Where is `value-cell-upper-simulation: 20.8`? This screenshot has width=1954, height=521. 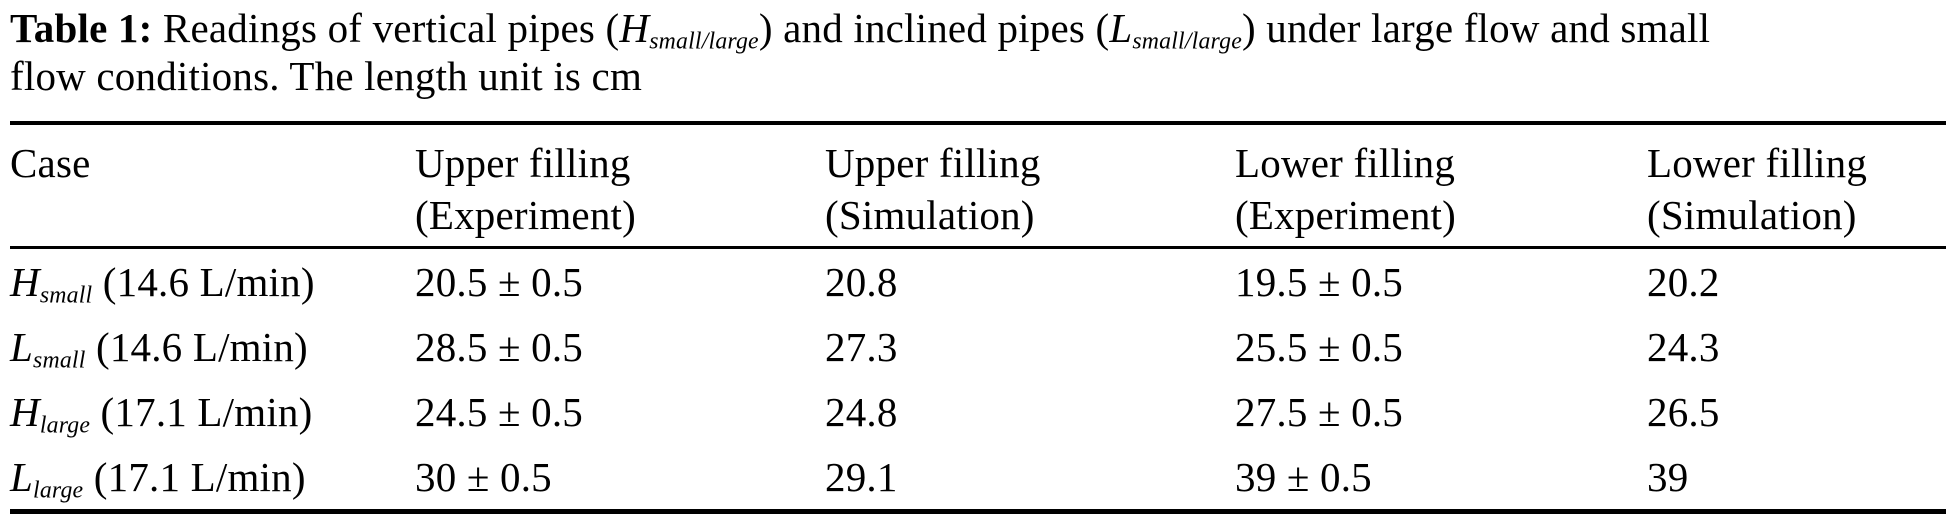 value-cell-upper-simulation: 20.8 is located at coordinates (861, 281).